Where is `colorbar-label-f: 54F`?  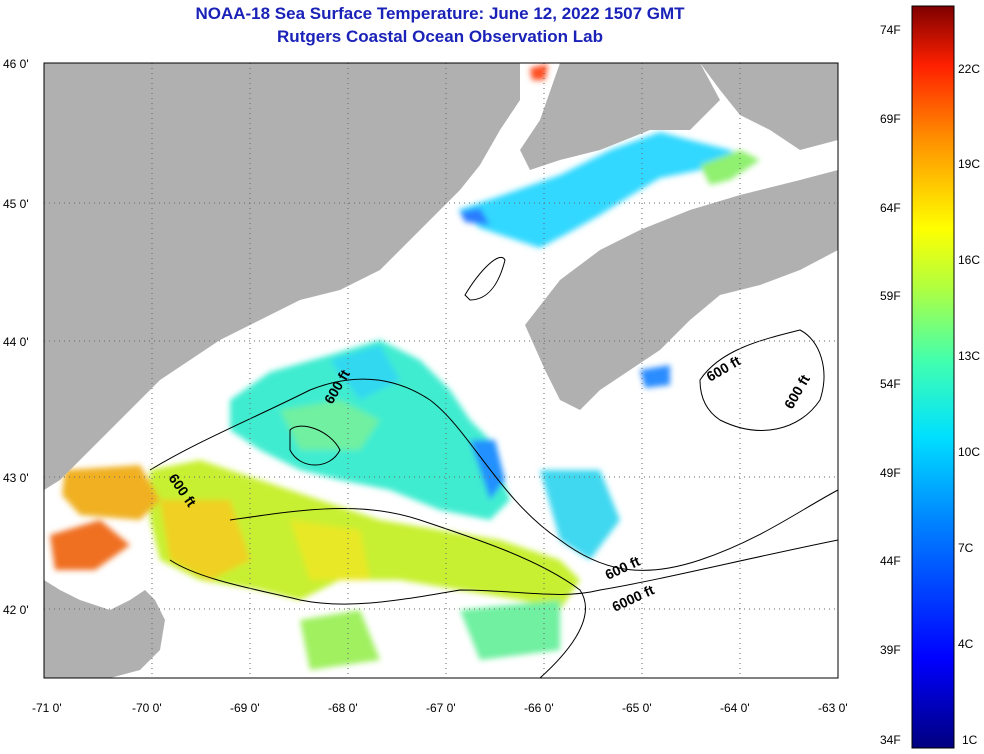 colorbar-label-f: 54F is located at coordinates (890, 384).